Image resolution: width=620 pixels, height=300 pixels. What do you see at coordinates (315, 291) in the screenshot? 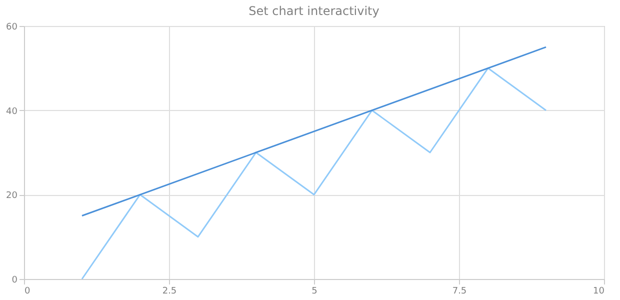
I see `x-tick-label: 5` at bounding box center [315, 291].